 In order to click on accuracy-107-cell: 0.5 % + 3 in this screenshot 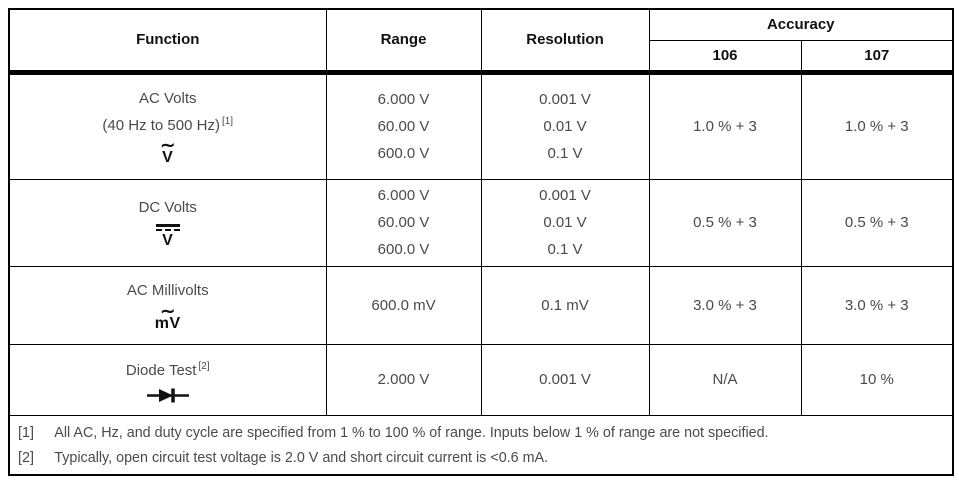, I will do `click(877, 222)`.